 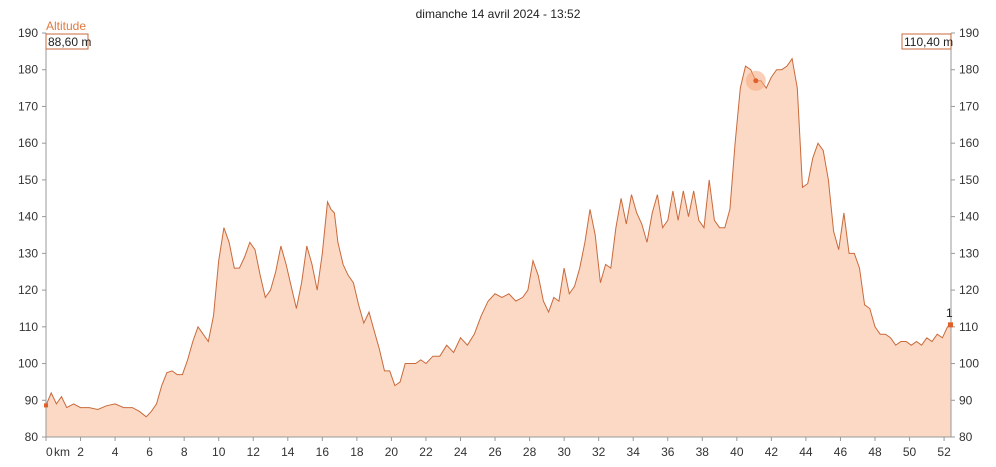 I want to click on x-tick-label: 18, so click(x=357, y=452).